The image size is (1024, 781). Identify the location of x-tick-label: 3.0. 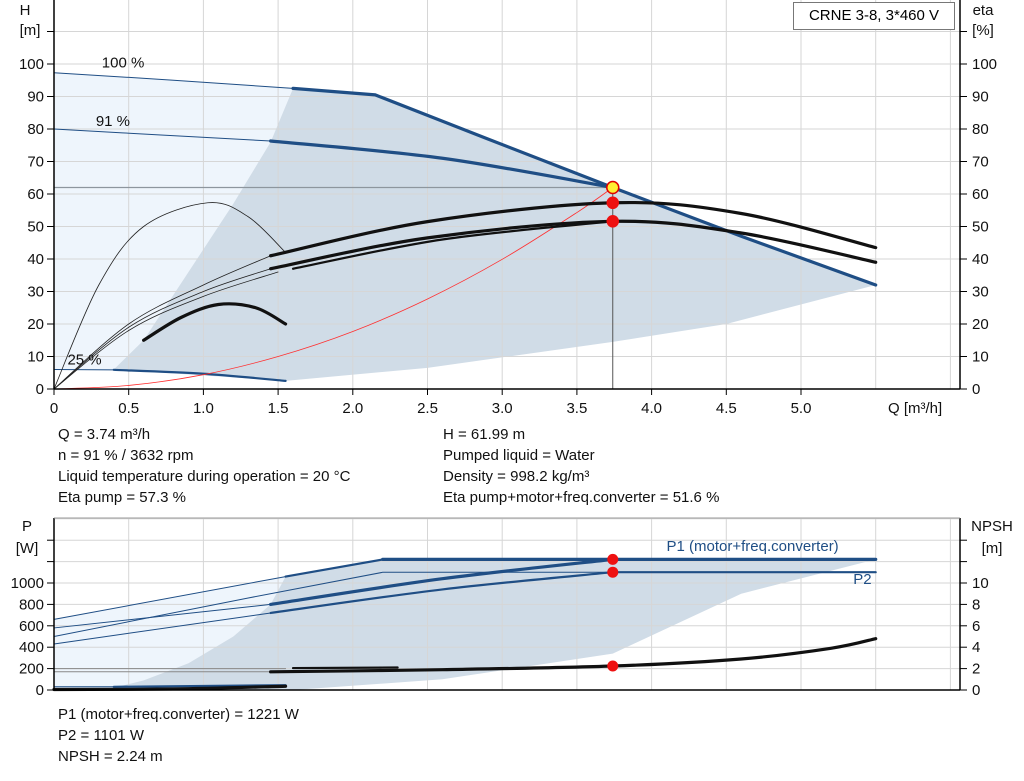
(502, 408).